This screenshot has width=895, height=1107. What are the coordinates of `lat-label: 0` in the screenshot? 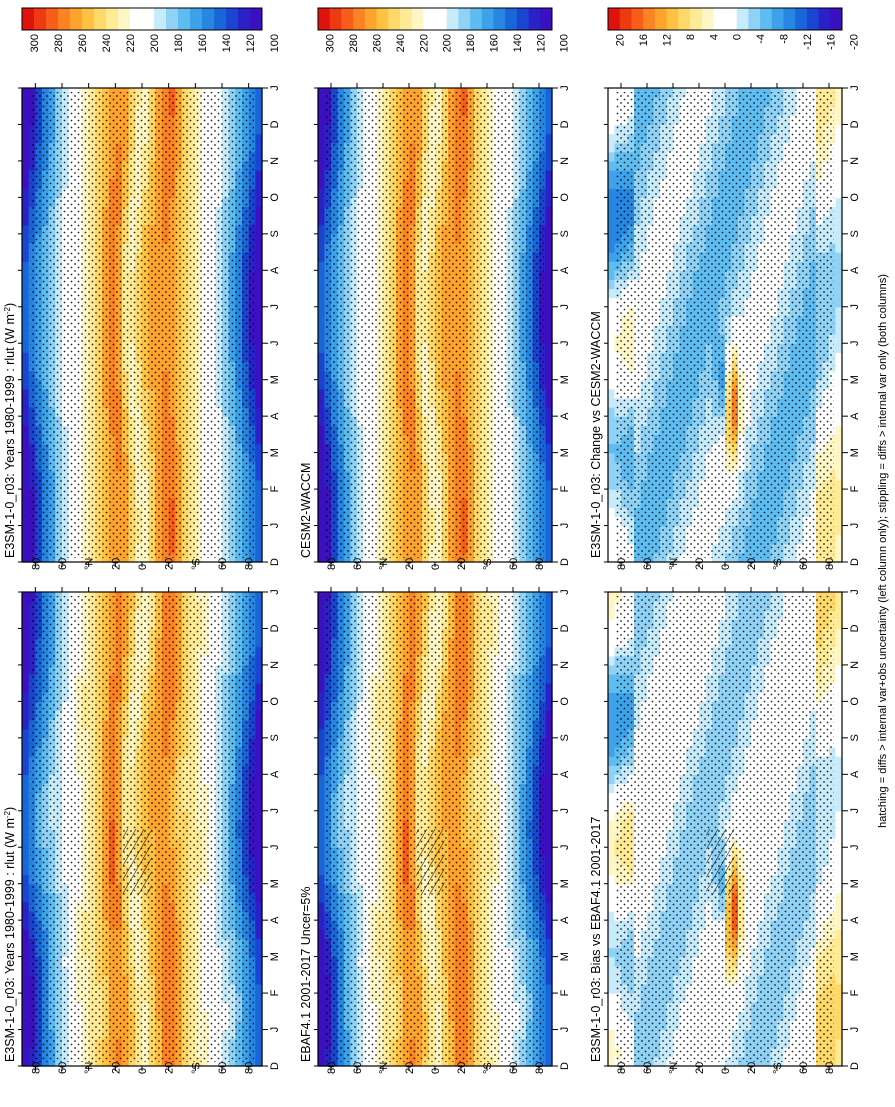 It's located at (143, 567).